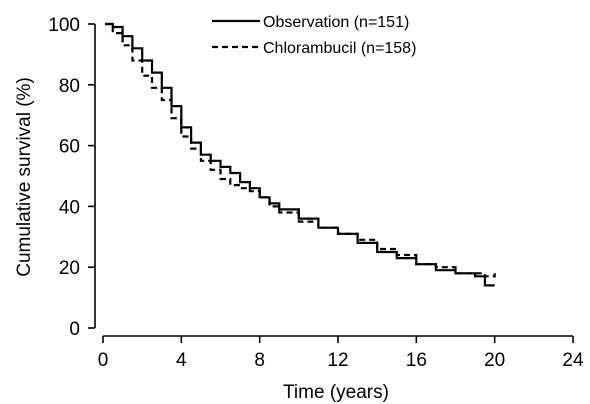 Image resolution: width=590 pixels, height=404 pixels. What do you see at coordinates (314, 35) in the screenshot?
I see `legend: Observation (n=151) Chlorambucil (n=158)` at bounding box center [314, 35].